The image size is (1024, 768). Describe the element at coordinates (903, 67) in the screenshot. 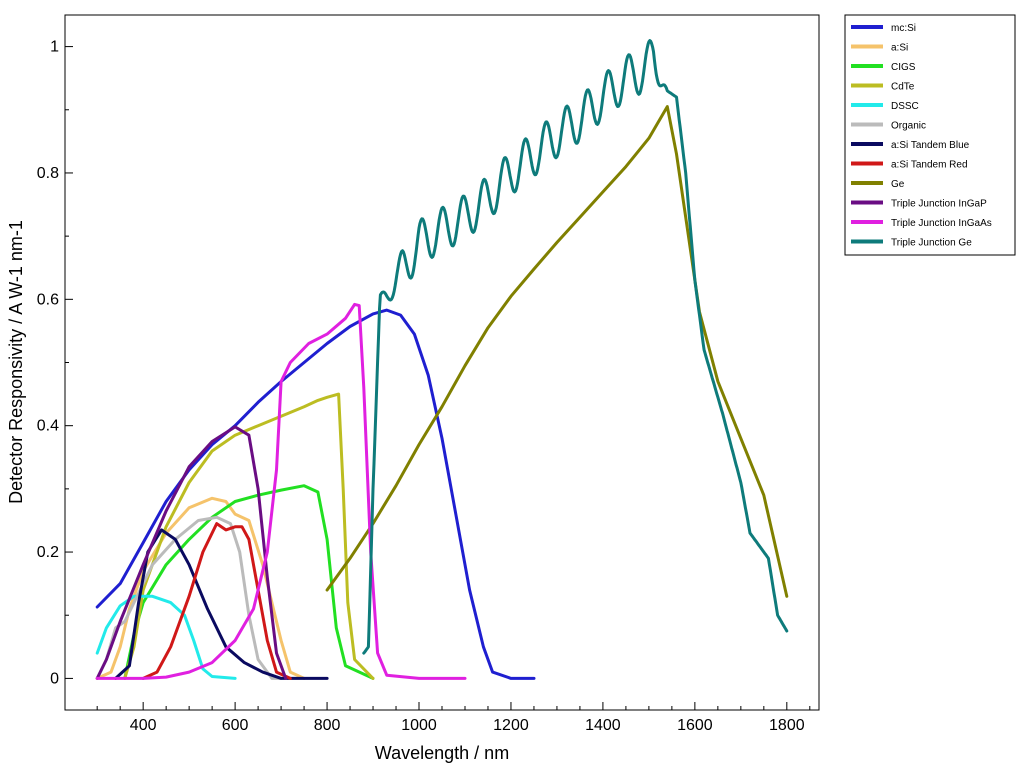

I see `legend-label: CIGS` at that location.